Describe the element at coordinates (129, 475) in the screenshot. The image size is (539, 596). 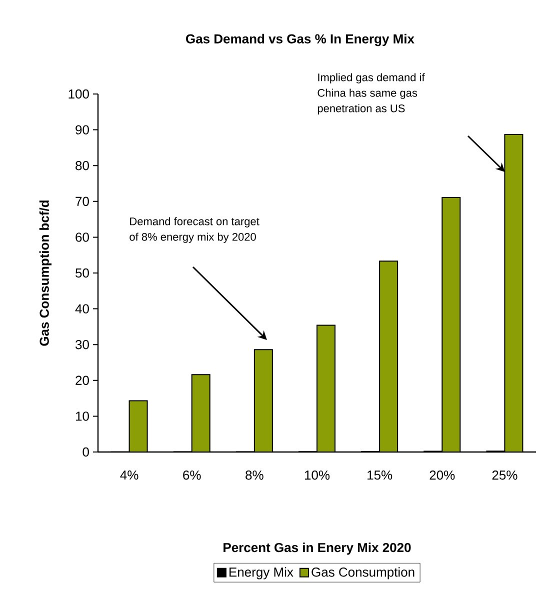
I see `x-tick-label: 4%` at that location.